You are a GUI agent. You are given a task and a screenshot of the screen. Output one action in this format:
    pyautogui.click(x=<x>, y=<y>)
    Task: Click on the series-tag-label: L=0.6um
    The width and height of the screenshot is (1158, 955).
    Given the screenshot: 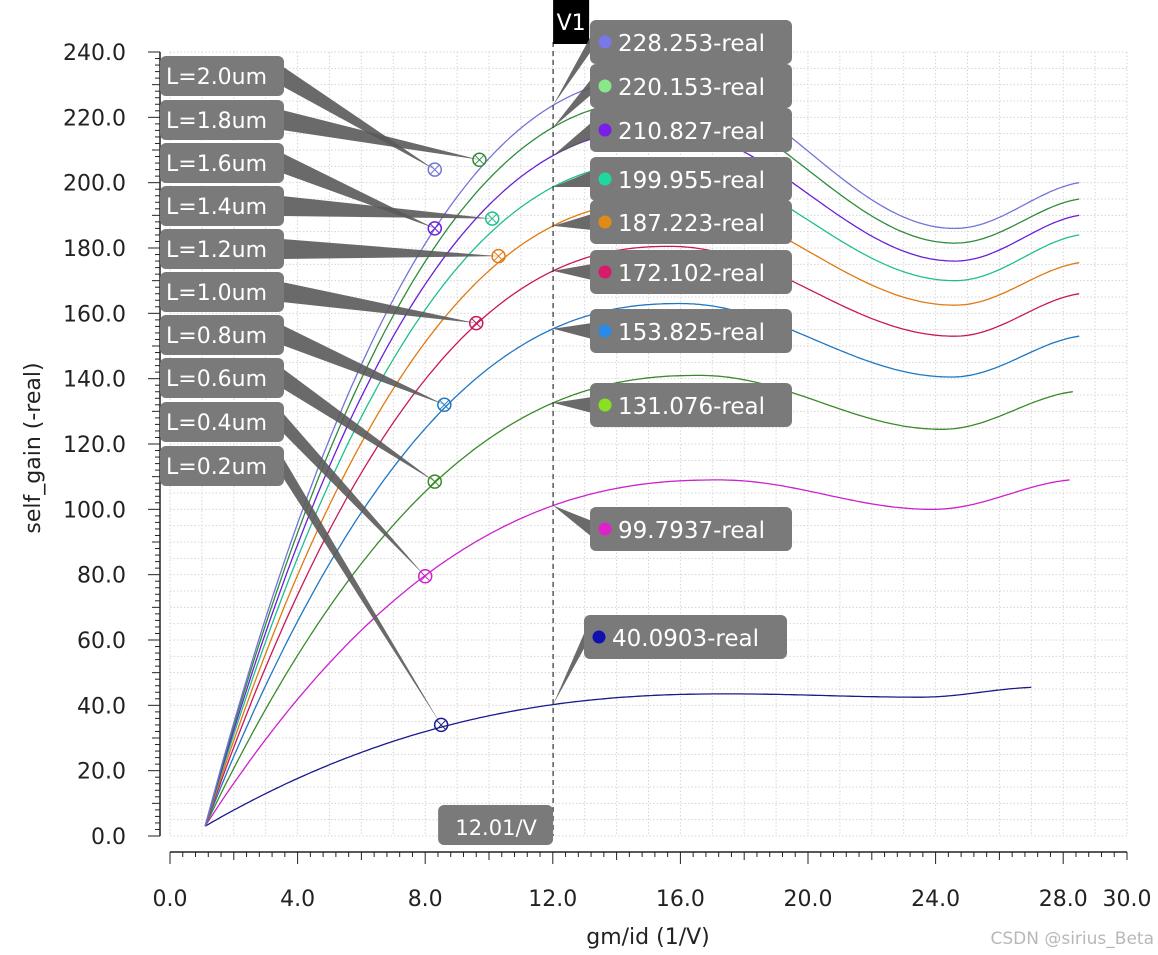 What is the action you would take?
    pyautogui.click(x=216, y=379)
    